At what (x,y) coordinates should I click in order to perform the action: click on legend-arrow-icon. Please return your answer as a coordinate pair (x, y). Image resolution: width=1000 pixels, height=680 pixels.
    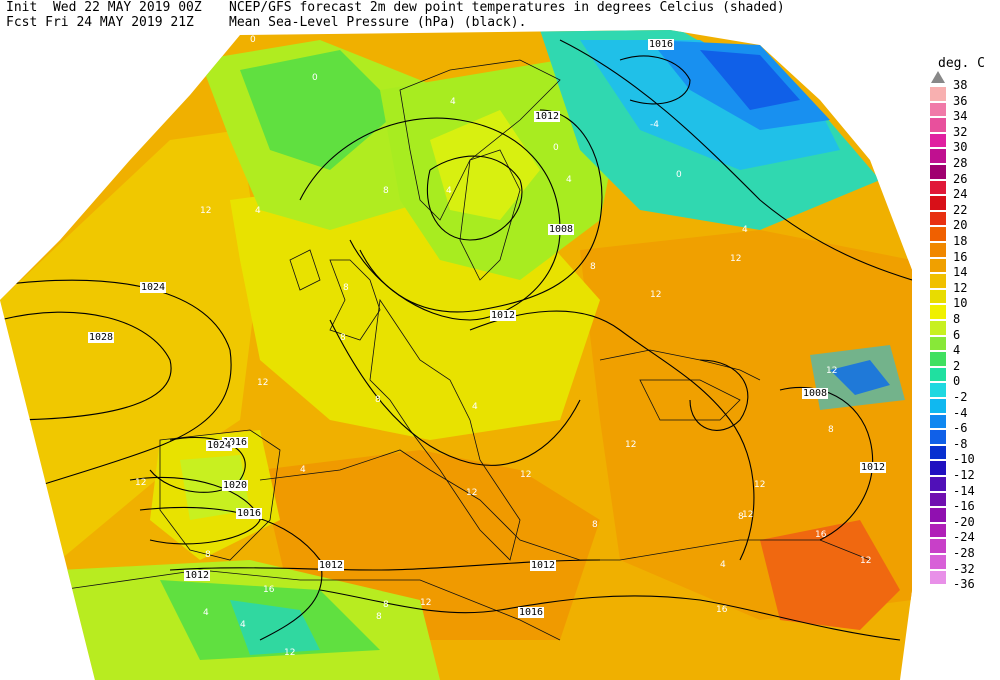
    Looking at the image, I should click on (938, 77).